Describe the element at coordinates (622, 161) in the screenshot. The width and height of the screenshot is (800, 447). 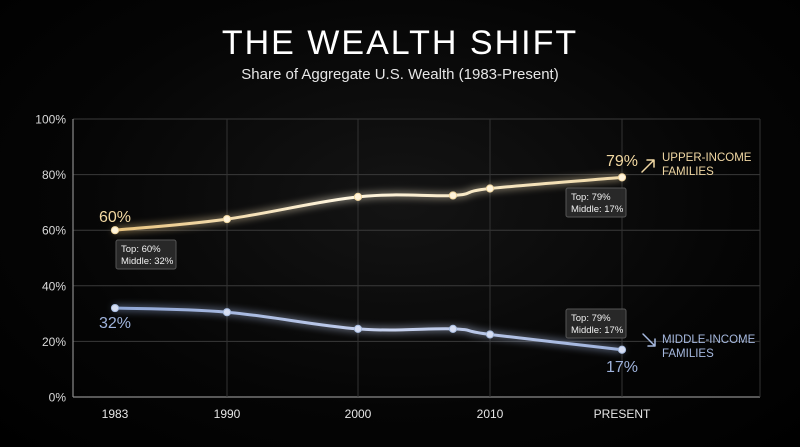
I see `point-value-label: 79%` at that location.